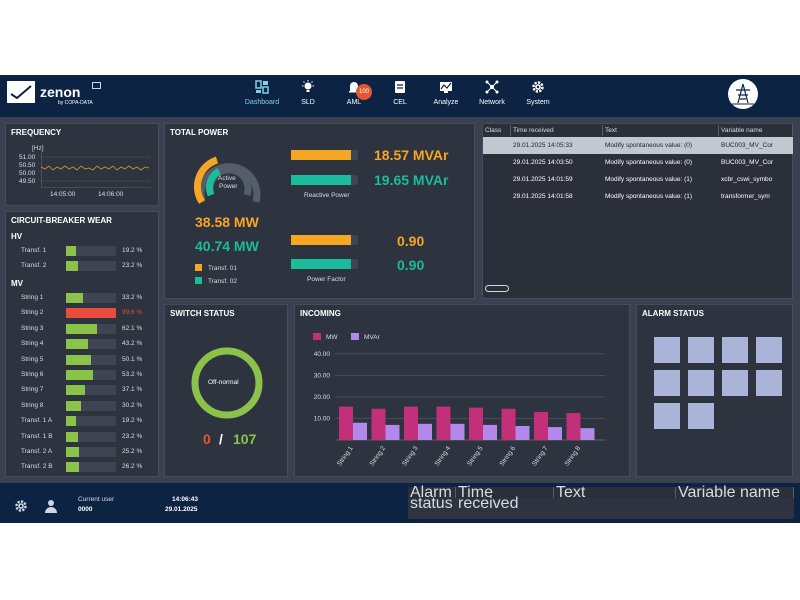 Image resolution: width=800 pixels, height=600 pixels. What do you see at coordinates (743, 94) in the screenshot?
I see `substation-avatar-icon` at bounding box center [743, 94].